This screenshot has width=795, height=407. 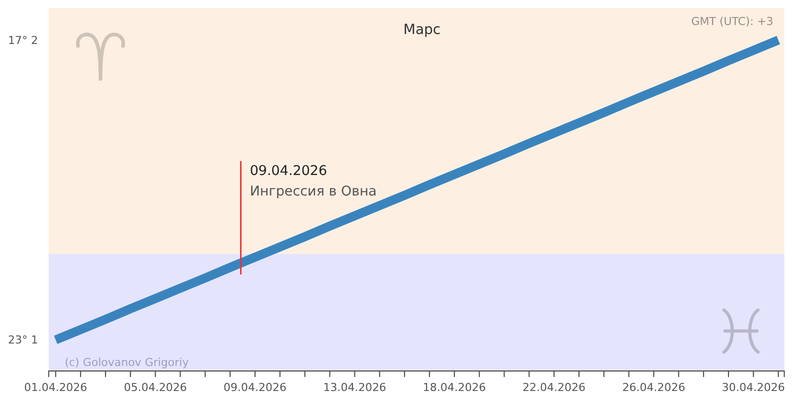 I want to click on x-tick-label: 01.04.2026, so click(x=56, y=387).